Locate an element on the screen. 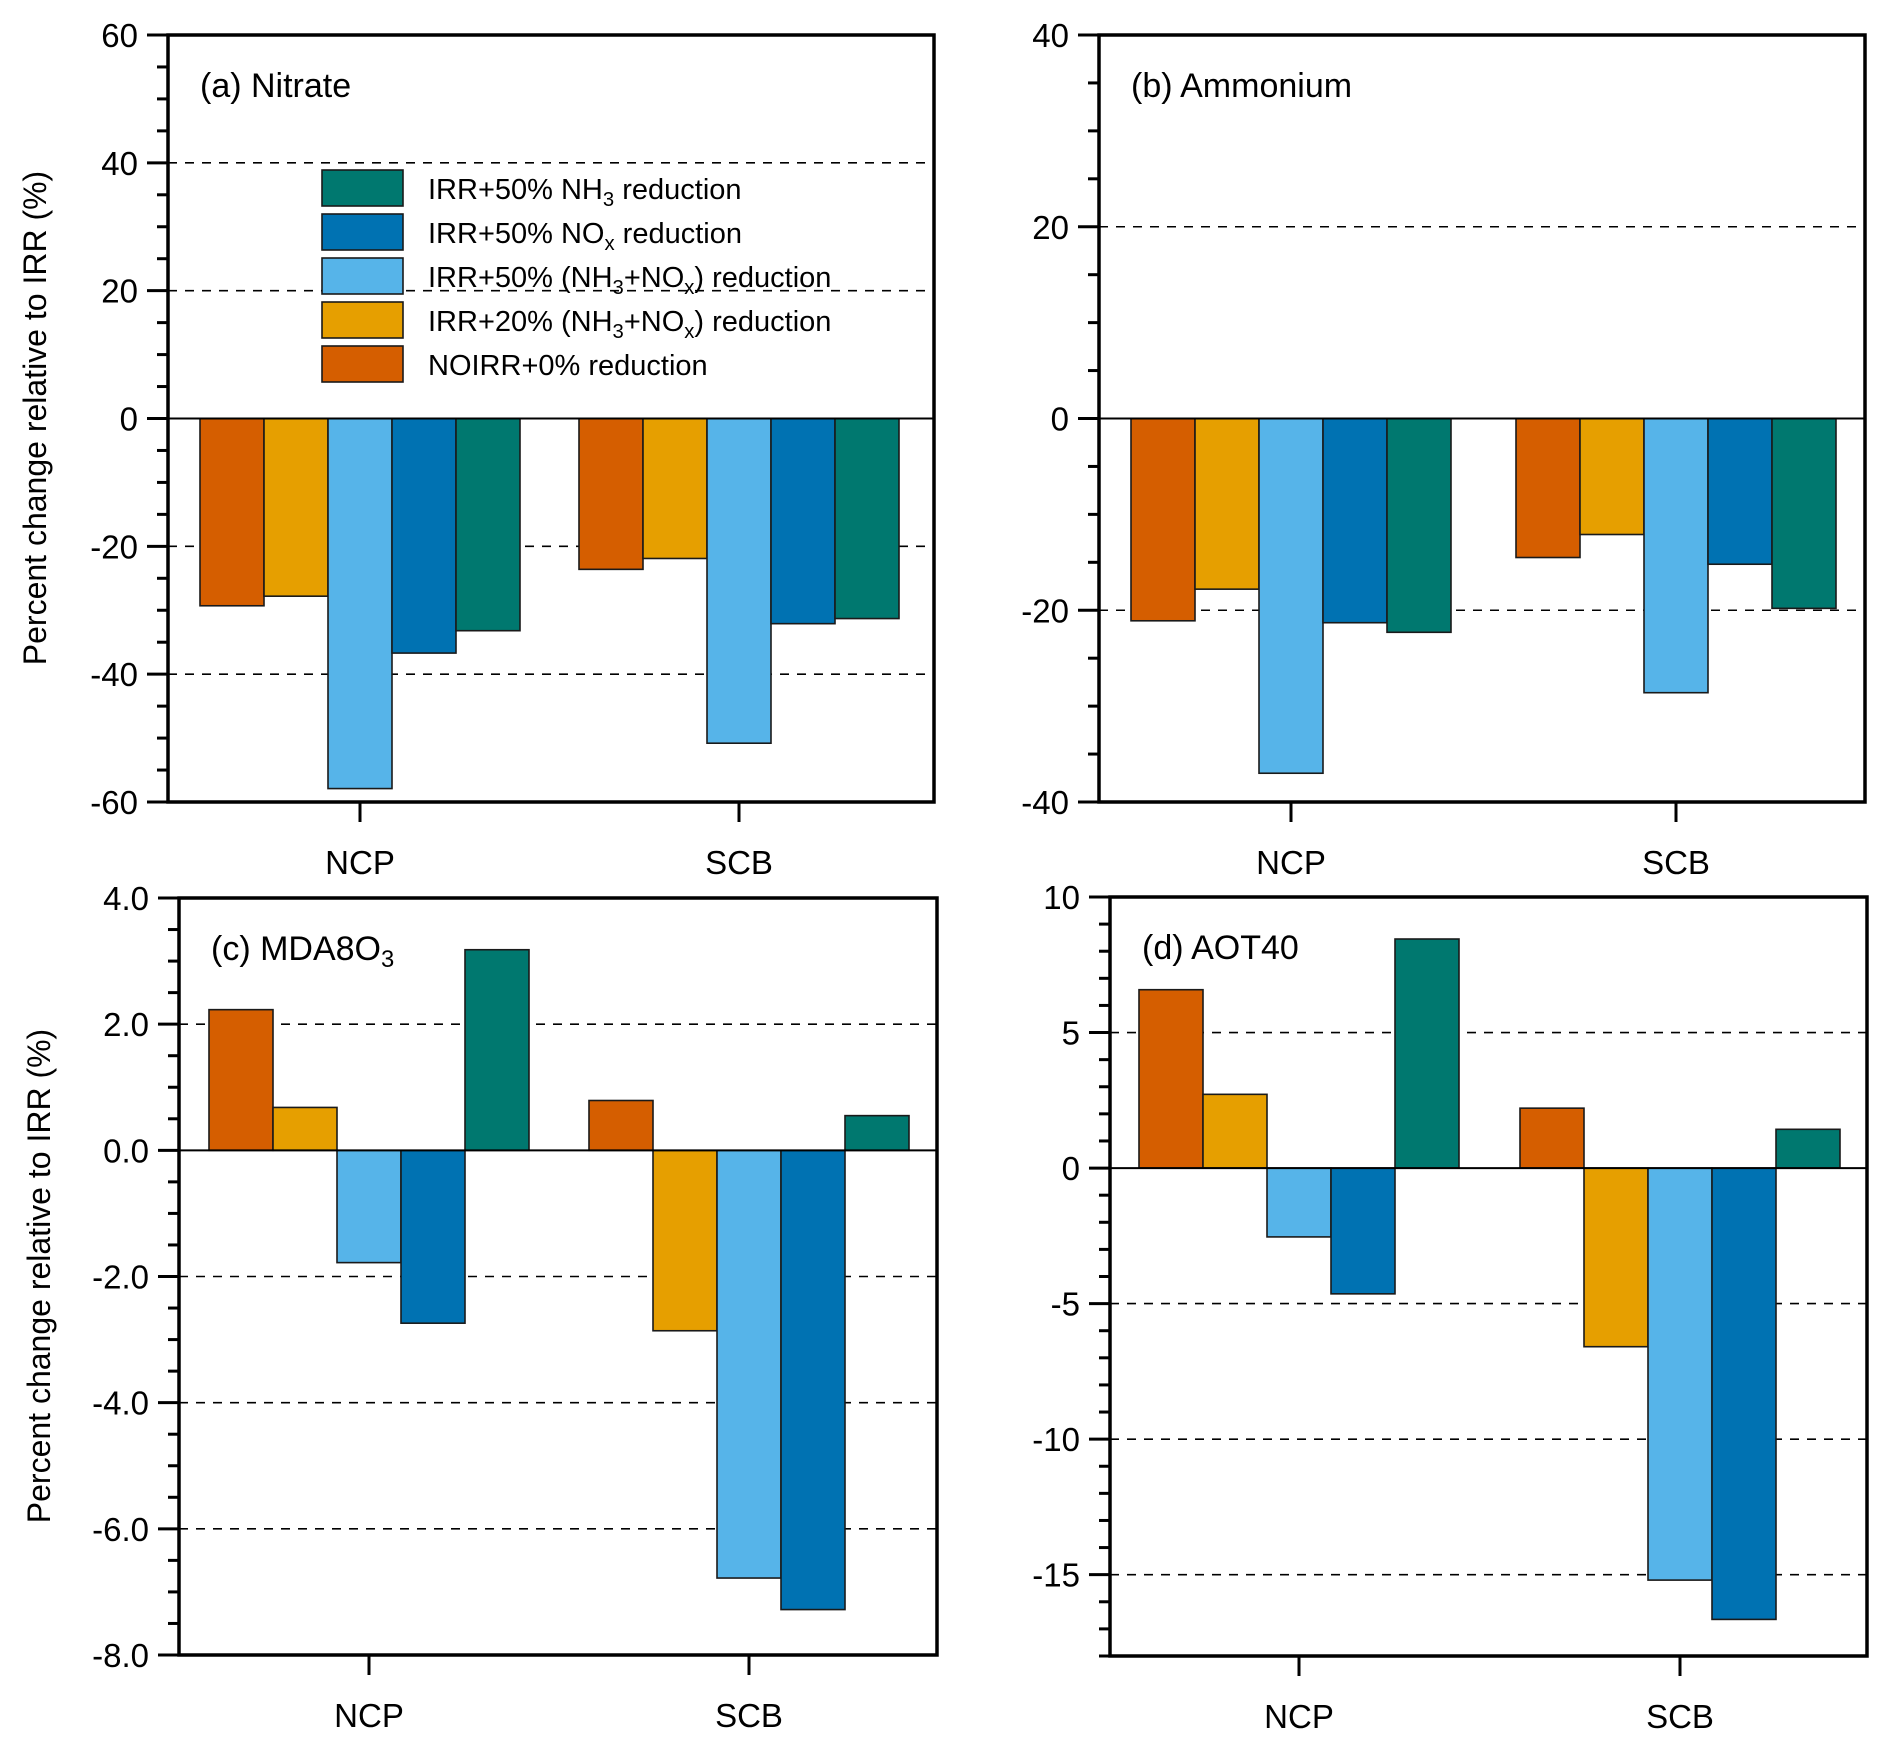 This screenshot has width=1892, height=1748. text-run: NOIRR+0% reduction is located at coordinates (568, 366).